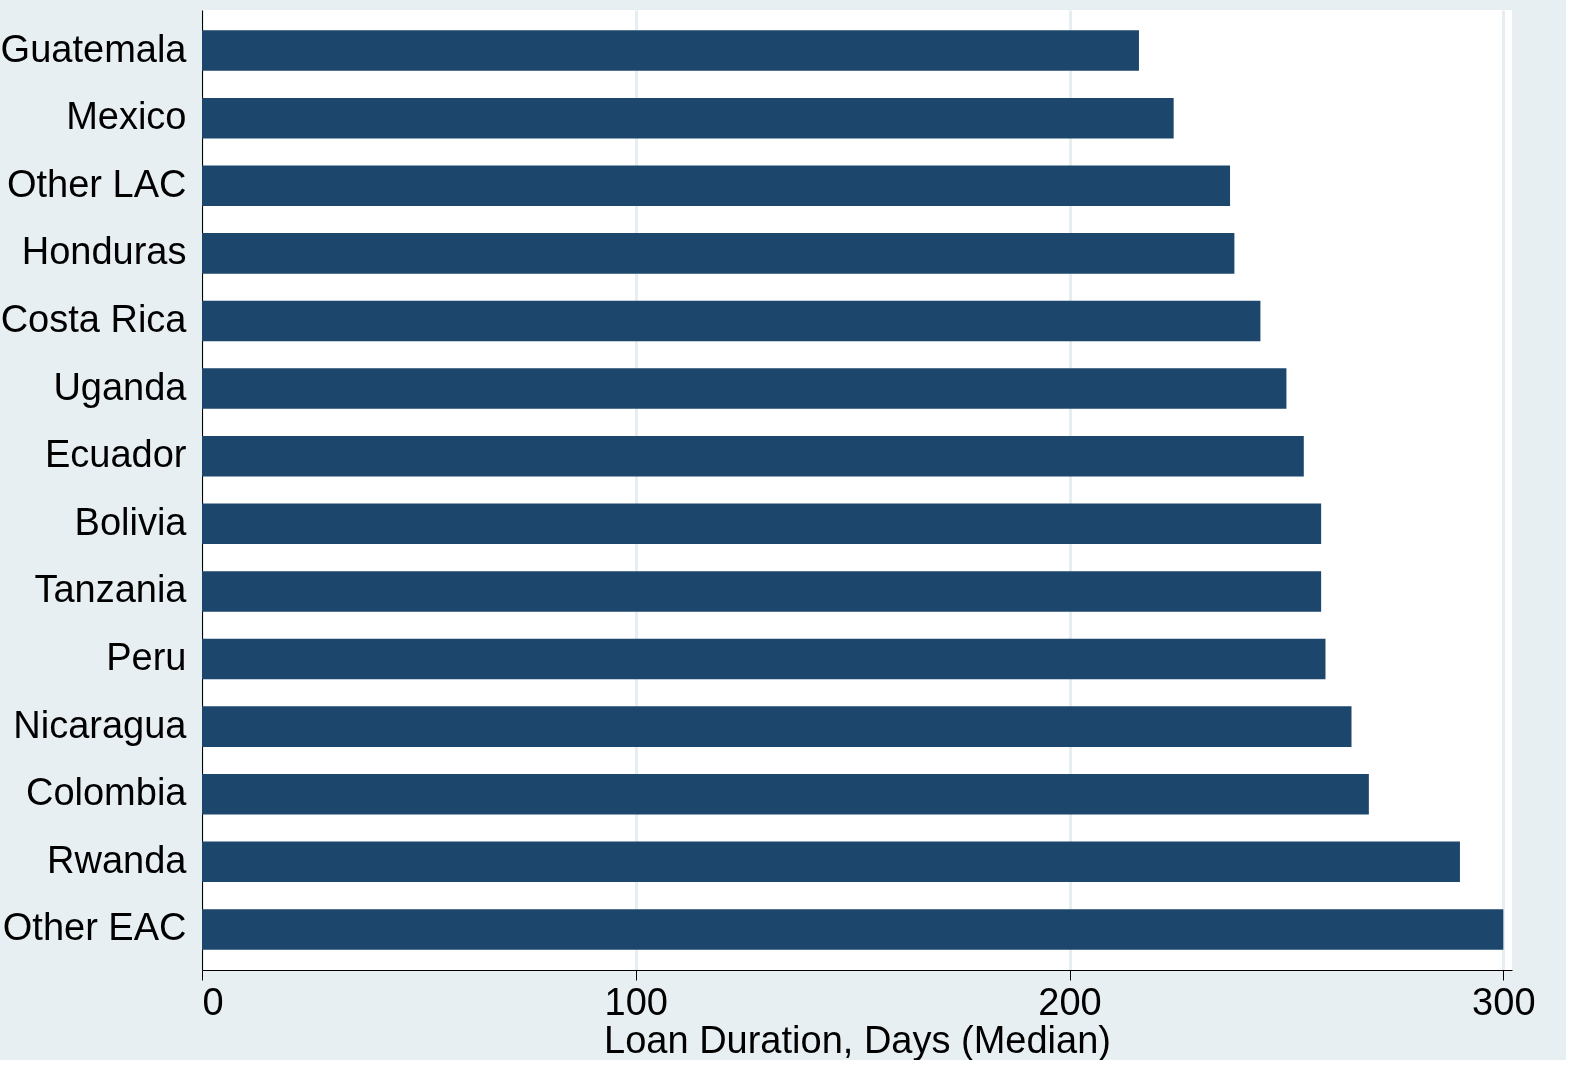 The image size is (1574, 1081). Describe the element at coordinates (126, 116) in the screenshot. I see `y-tick-label: Mexico` at that location.